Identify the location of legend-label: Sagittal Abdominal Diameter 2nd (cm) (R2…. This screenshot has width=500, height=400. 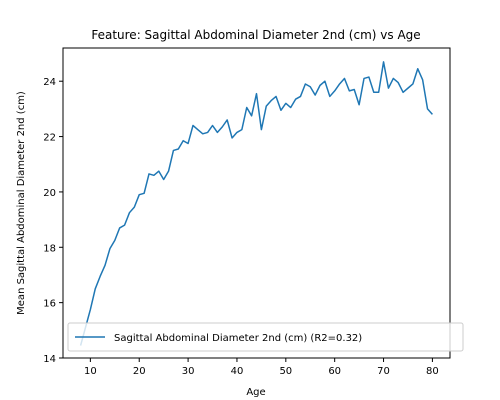
(238, 338).